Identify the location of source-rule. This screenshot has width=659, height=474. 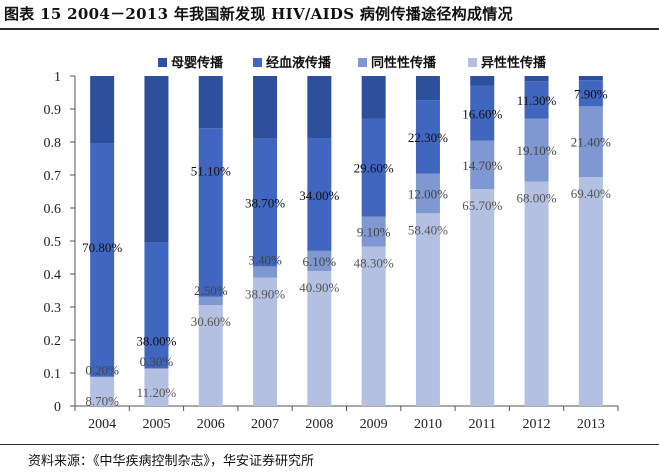
(329, 444).